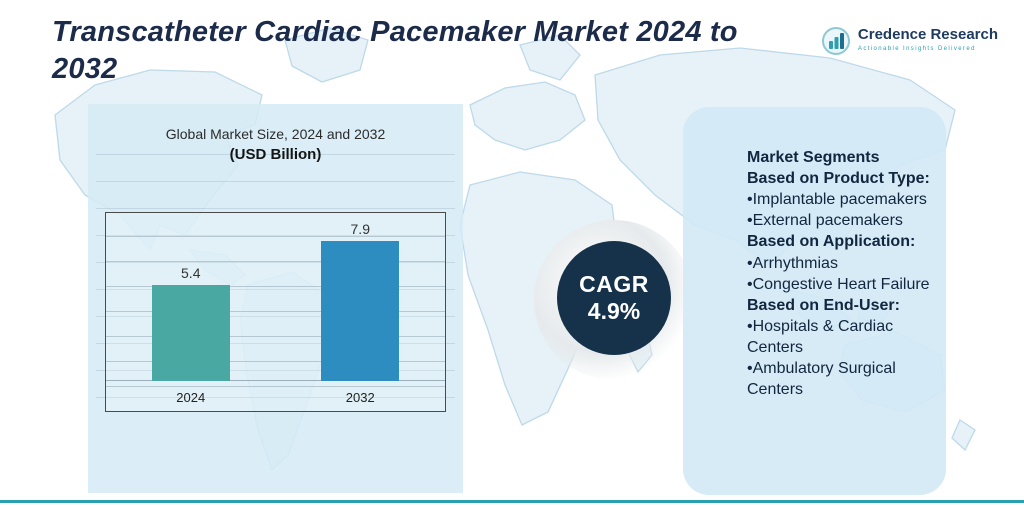 This screenshot has width=1024, height=505. Describe the element at coordinates (823, 305) in the screenshot. I see `segment-heading: Based on End-User:` at that location.